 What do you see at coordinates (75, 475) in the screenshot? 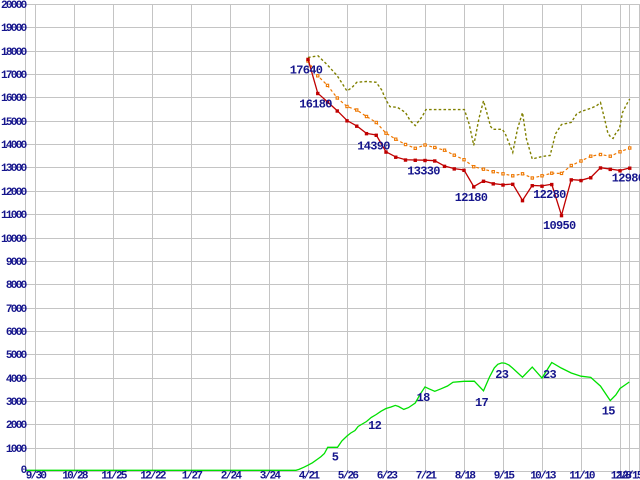
I see `svg-text: 10/28` at bounding box center [75, 475].